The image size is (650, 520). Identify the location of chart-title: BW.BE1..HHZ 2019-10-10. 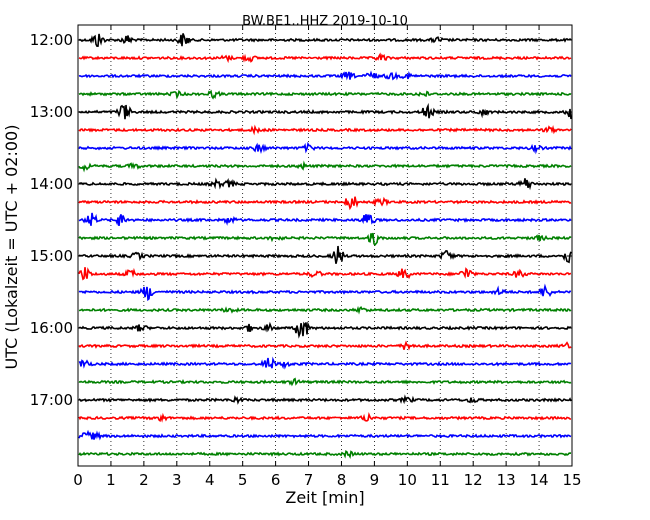
(325, 21).